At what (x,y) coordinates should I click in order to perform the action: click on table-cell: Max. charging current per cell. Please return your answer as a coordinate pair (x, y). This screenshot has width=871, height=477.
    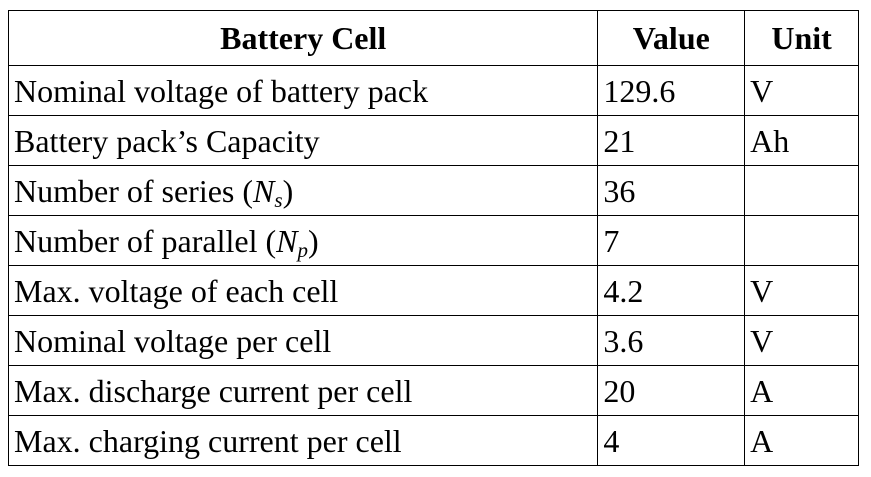
    Looking at the image, I should click on (303, 440).